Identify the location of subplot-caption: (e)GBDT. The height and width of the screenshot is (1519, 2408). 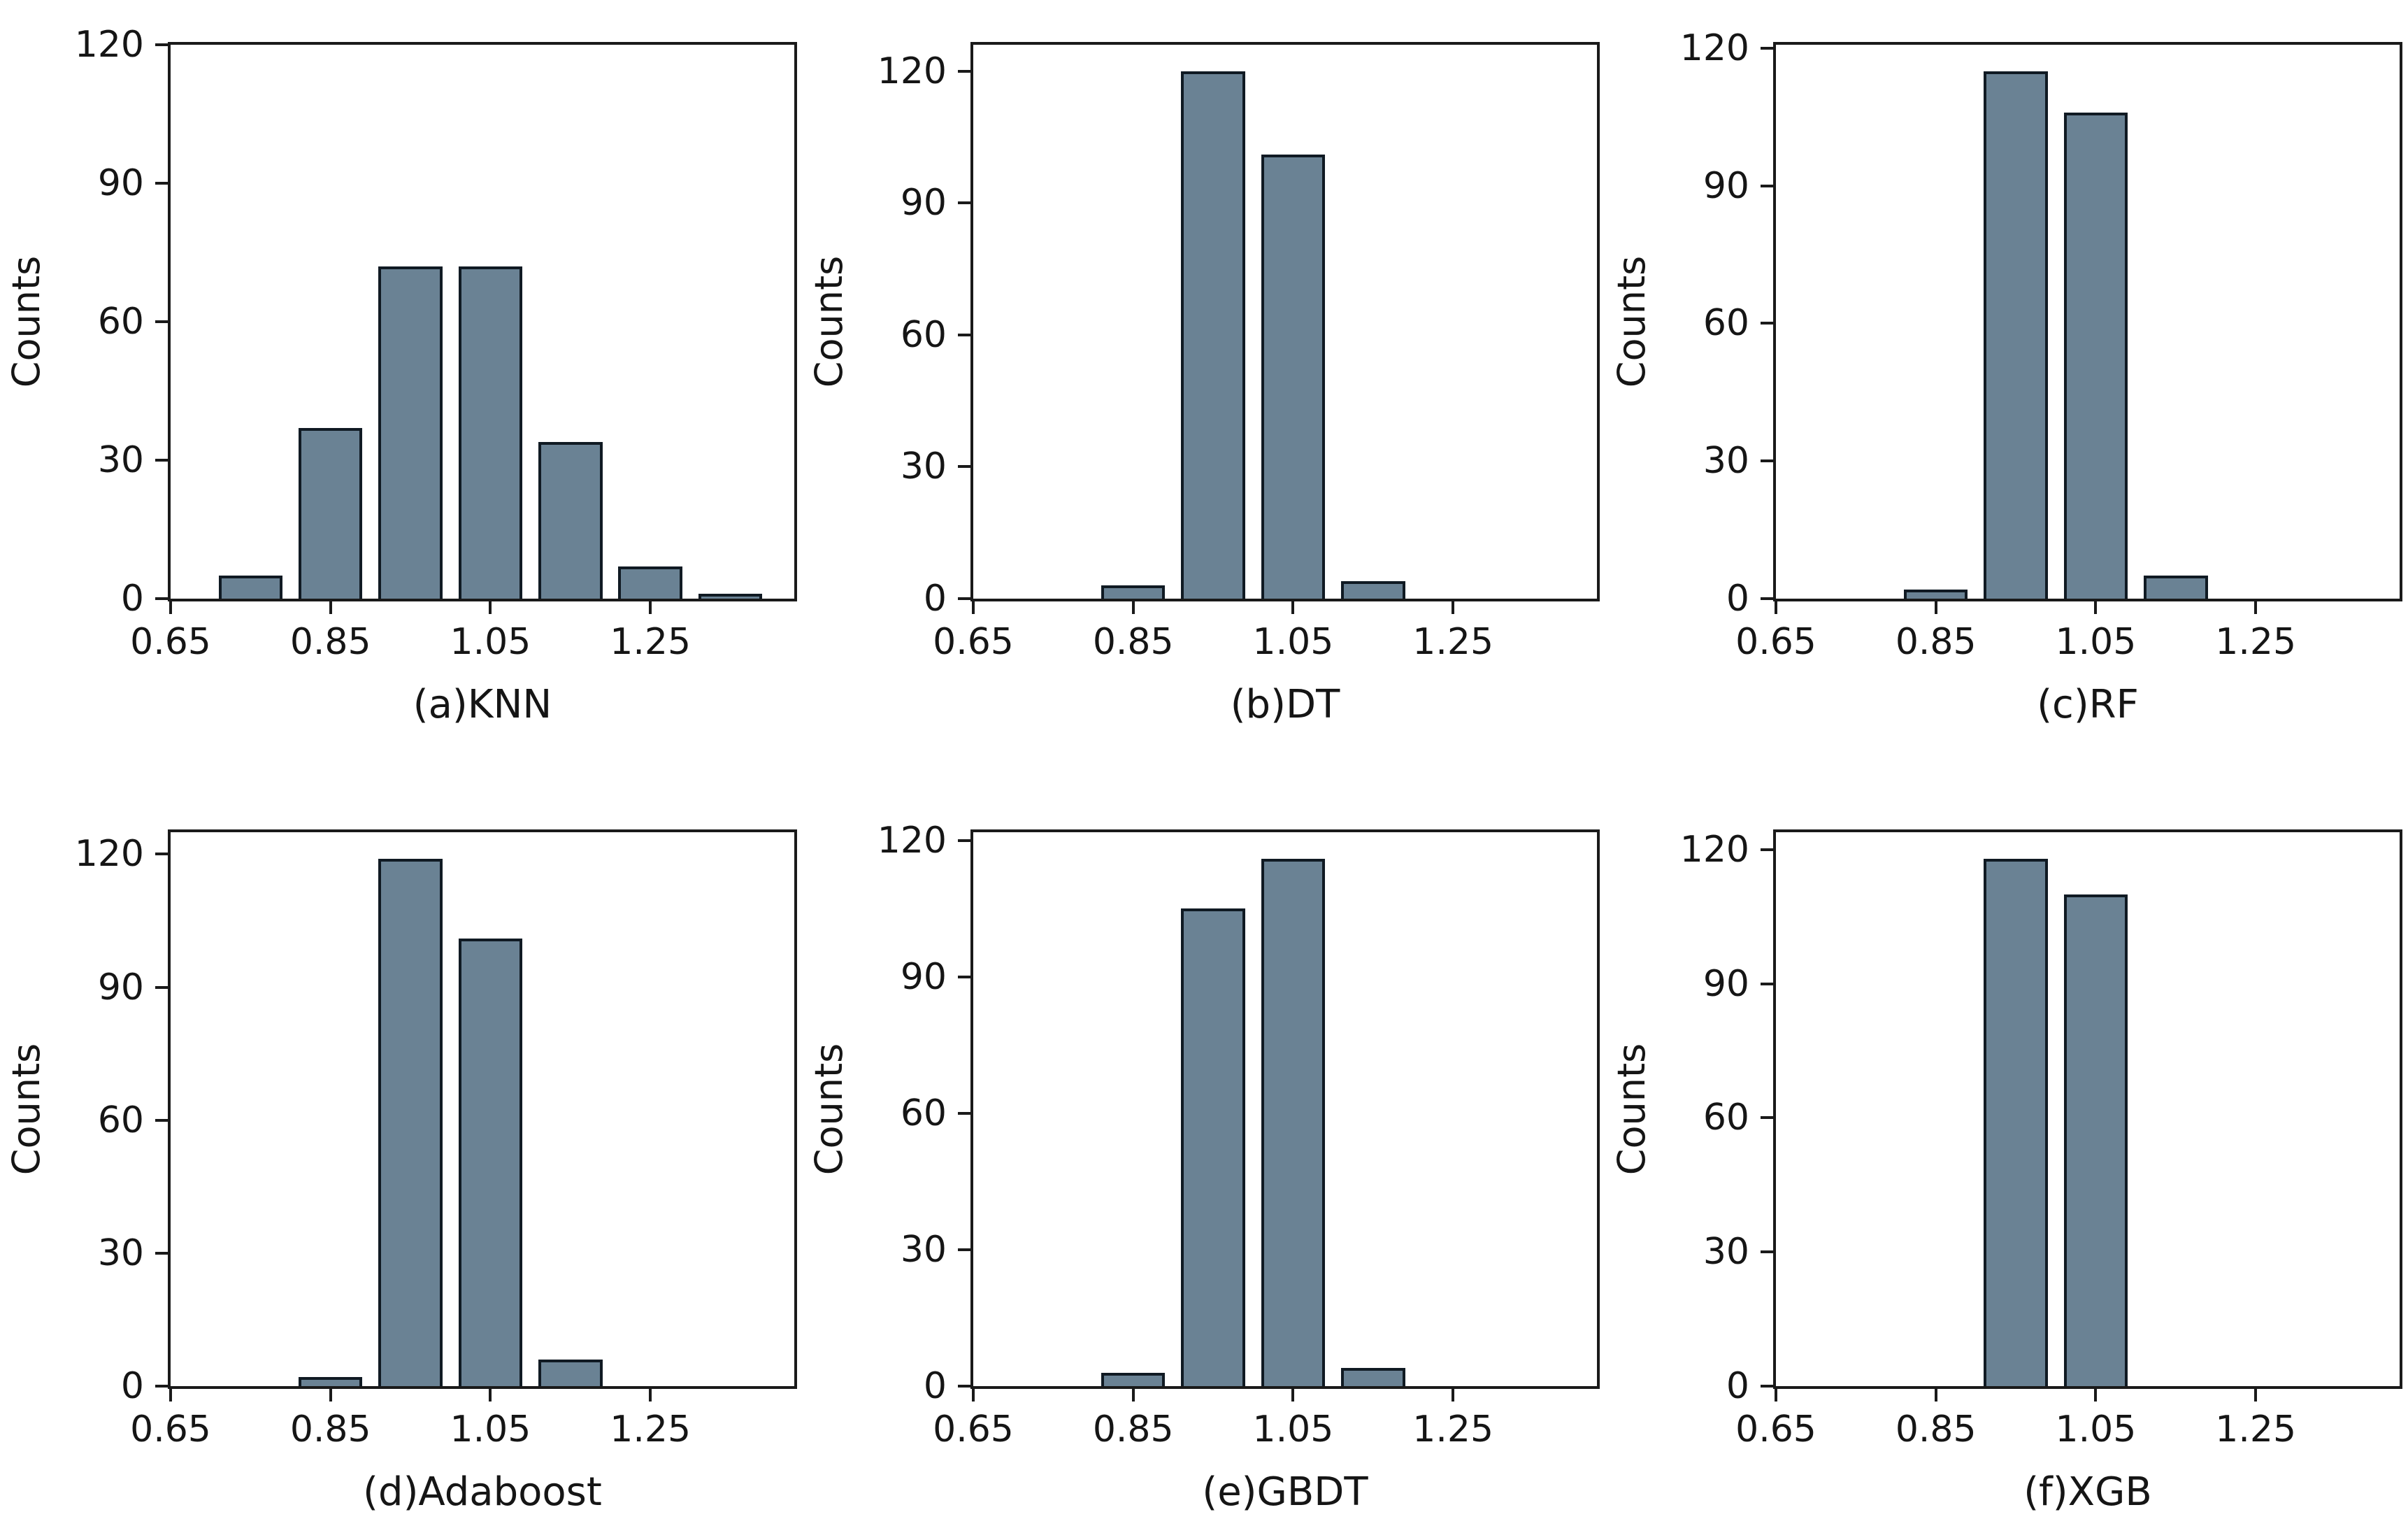
(1285, 1492).